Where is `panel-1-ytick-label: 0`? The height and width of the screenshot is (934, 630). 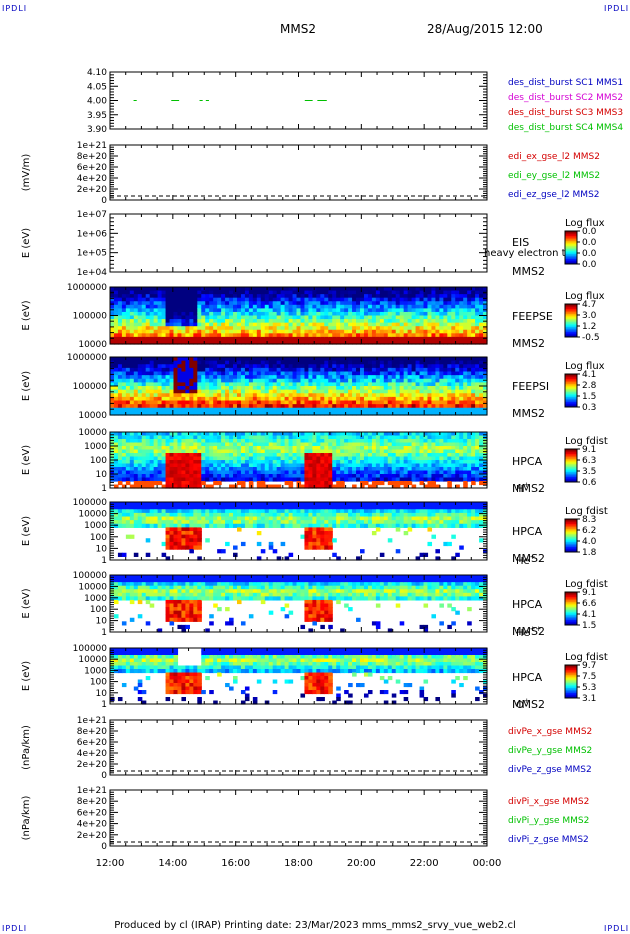 panel-1-ytick-label: 0 is located at coordinates (104, 201).